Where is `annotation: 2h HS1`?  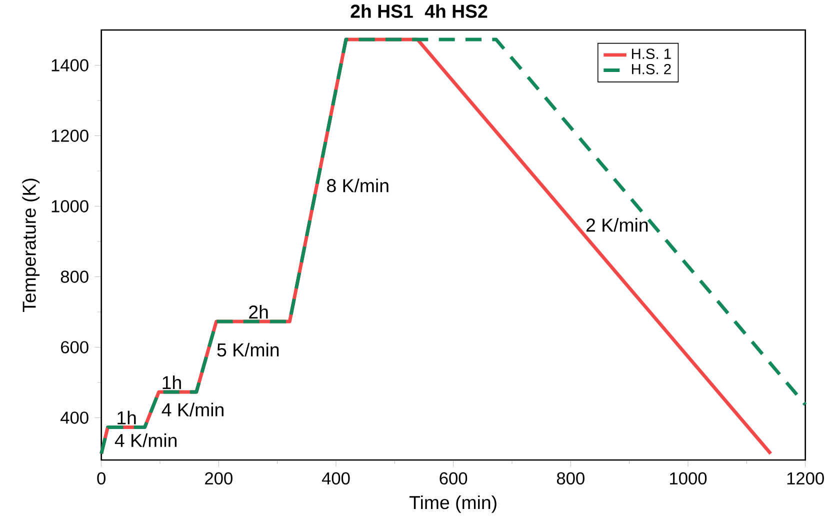
annotation: 2h HS1 is located at coordinates (381, 11).